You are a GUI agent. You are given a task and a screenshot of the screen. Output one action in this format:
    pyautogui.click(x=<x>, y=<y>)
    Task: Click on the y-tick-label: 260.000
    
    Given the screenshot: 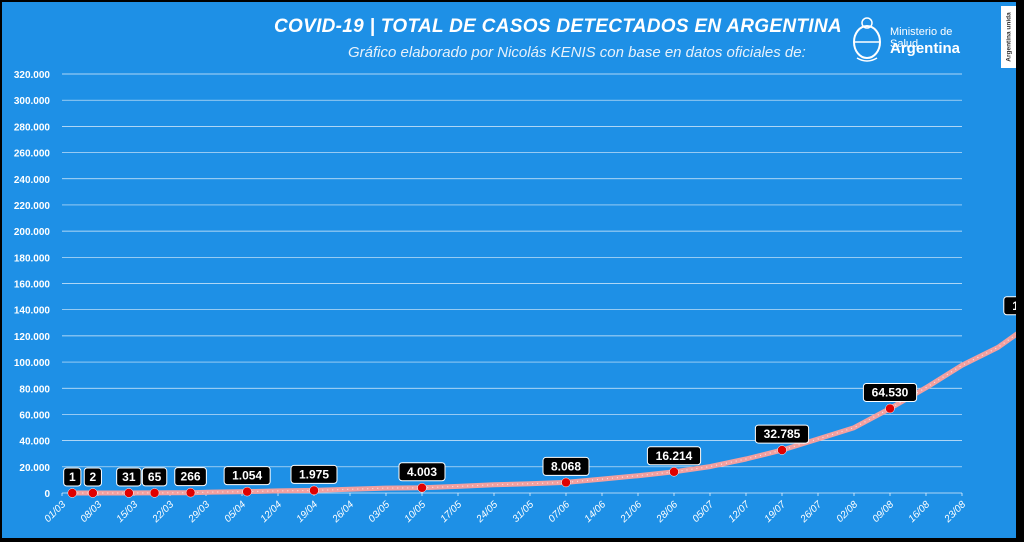 What is the action you would take?
    pyautogui.click(x=32, y=154)
    